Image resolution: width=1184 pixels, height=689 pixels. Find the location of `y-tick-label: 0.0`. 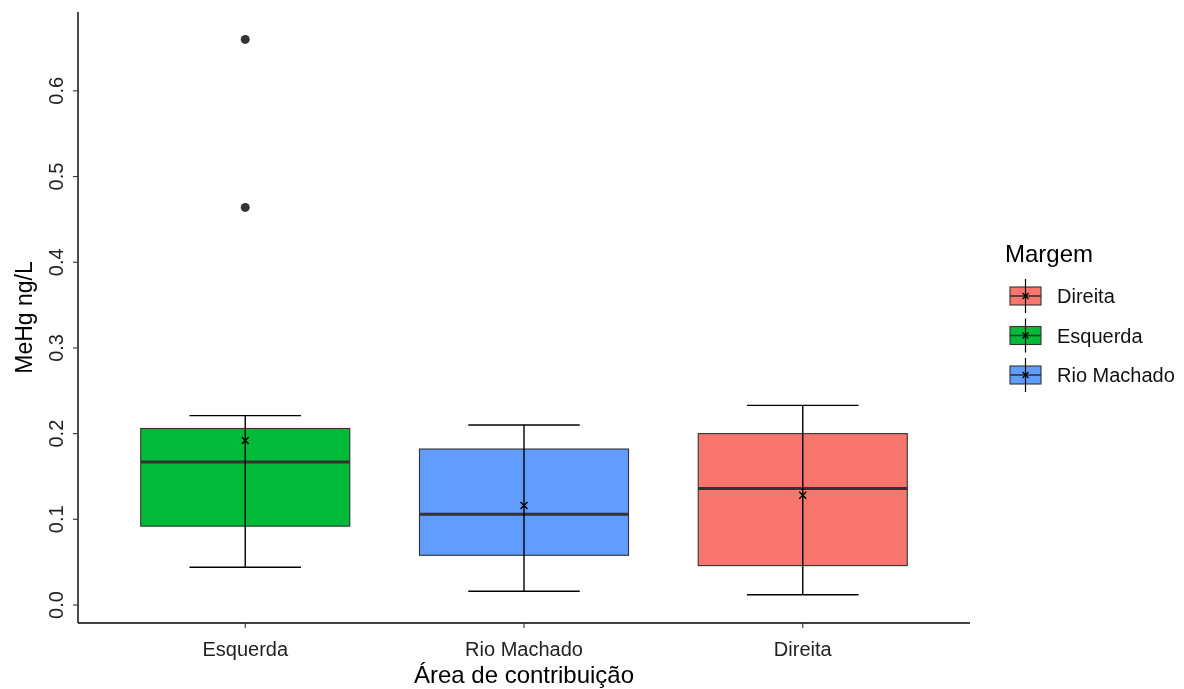

y-tick-label: 0.0 is located at coordinates (56, 605).